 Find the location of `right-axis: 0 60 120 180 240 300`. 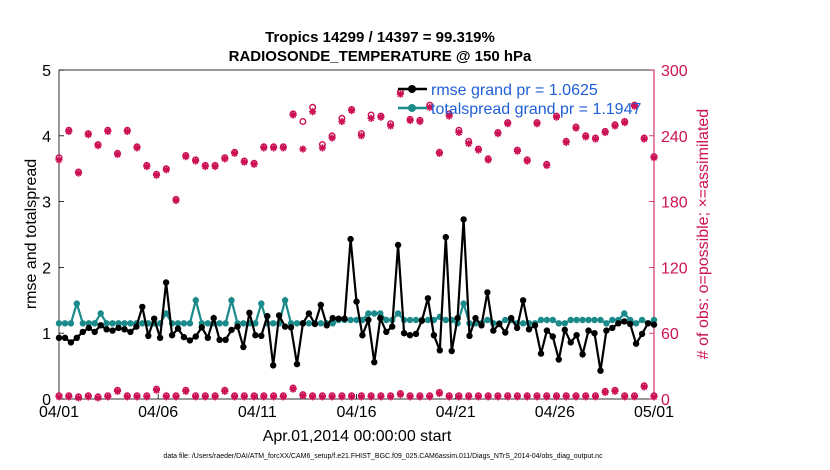

right-axis: 0 60 120 180 240 300 is located at coordinates (668, 236).